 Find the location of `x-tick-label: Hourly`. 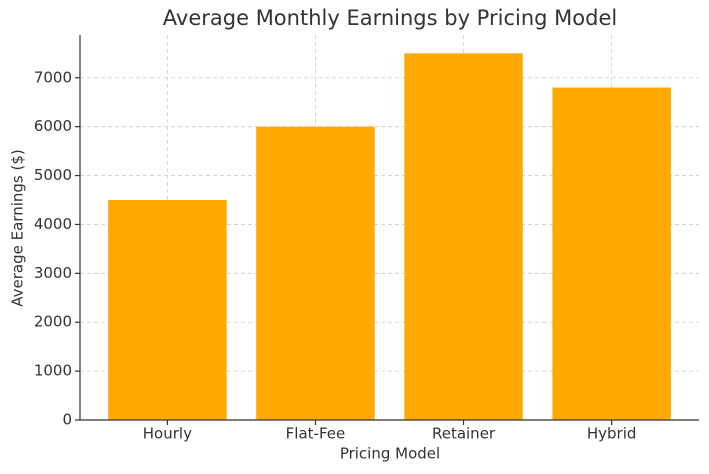

x-tick-label: Hourly is located at coordinates (167, 434).